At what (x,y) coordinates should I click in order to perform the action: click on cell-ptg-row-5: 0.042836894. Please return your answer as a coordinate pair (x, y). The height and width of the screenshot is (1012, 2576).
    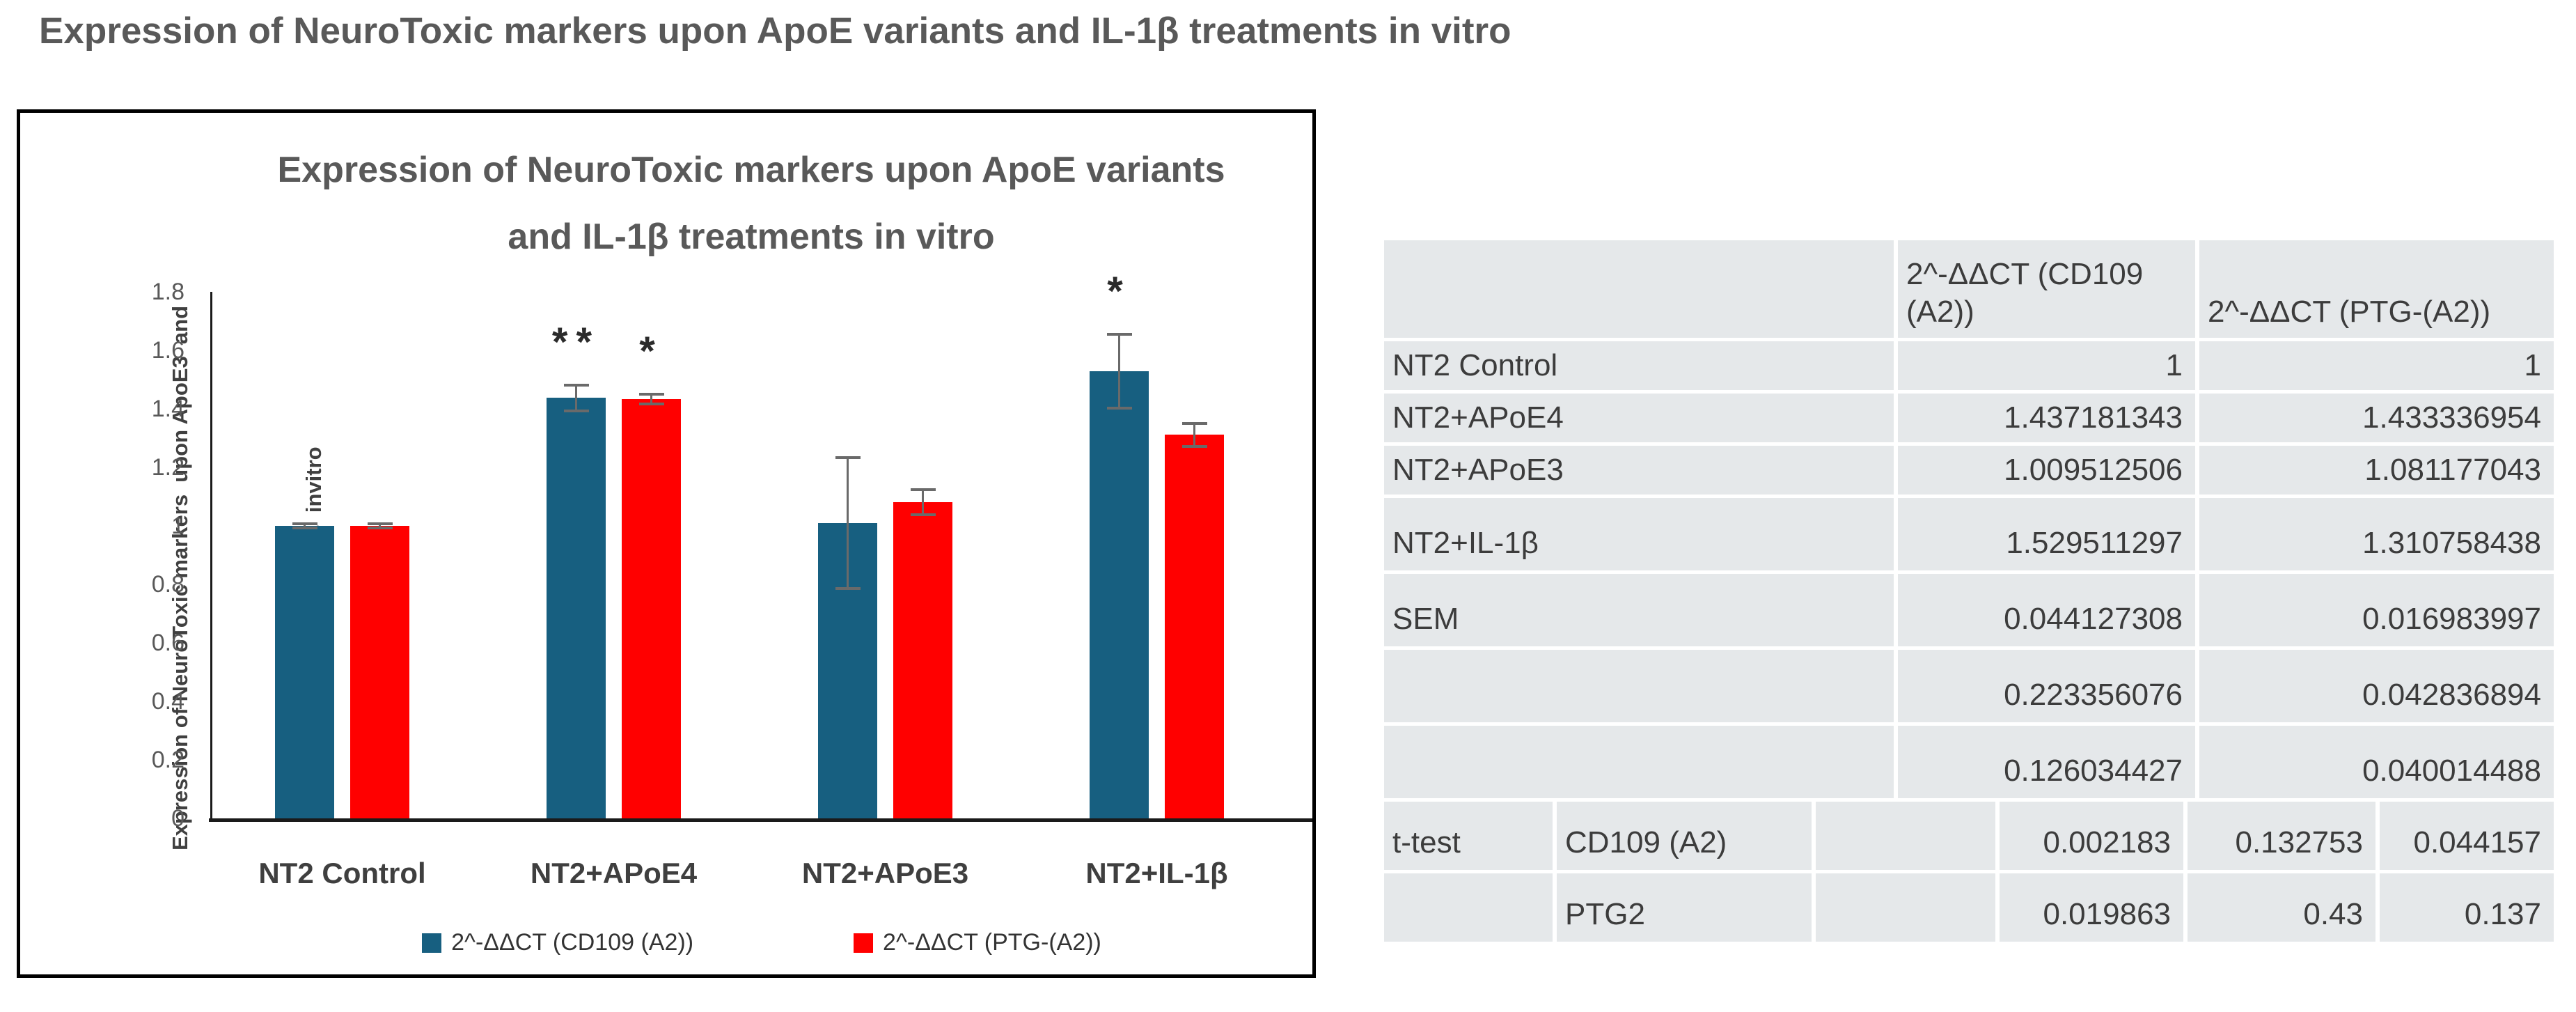
    Looking at the image, I should click on (2376, 686).